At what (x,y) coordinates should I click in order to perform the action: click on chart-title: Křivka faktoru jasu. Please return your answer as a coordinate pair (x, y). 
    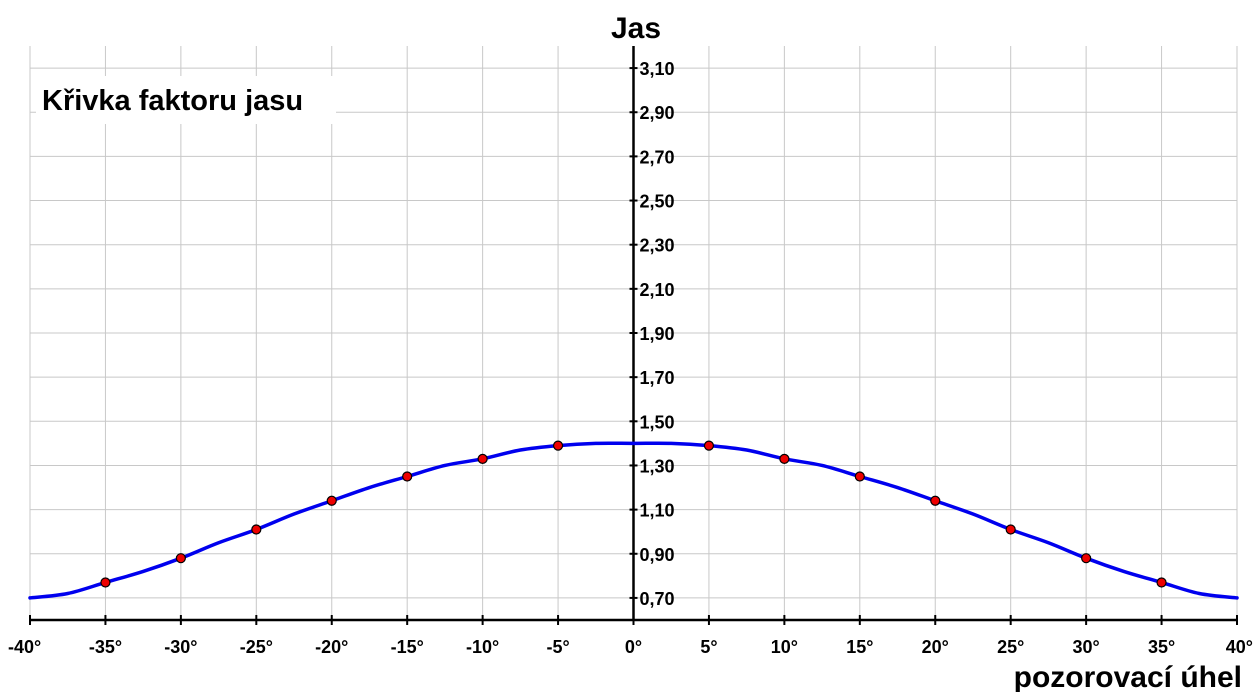
    Looking at the image, I should click on (172, 101).